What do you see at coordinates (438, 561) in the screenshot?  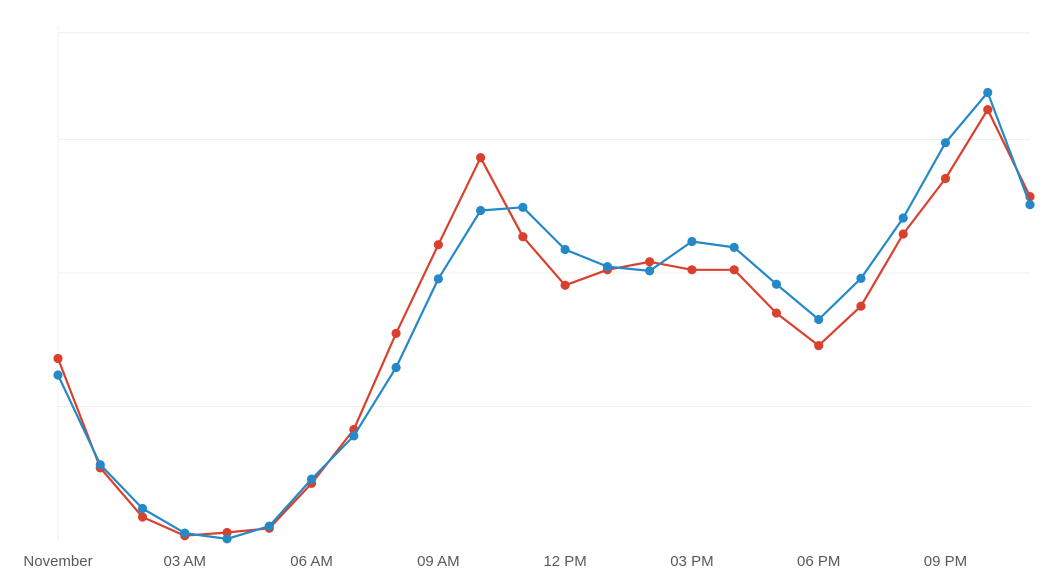 I see `x-tick-label: 09 AM` at bounding box center [438, 561].